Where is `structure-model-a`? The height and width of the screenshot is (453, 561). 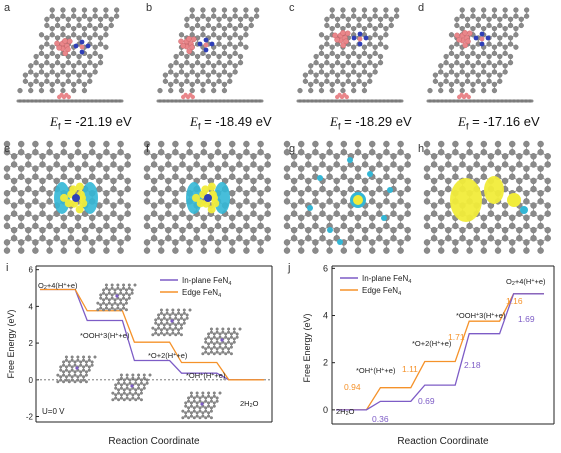
structure-model-a is located at coordinates (68, 50).